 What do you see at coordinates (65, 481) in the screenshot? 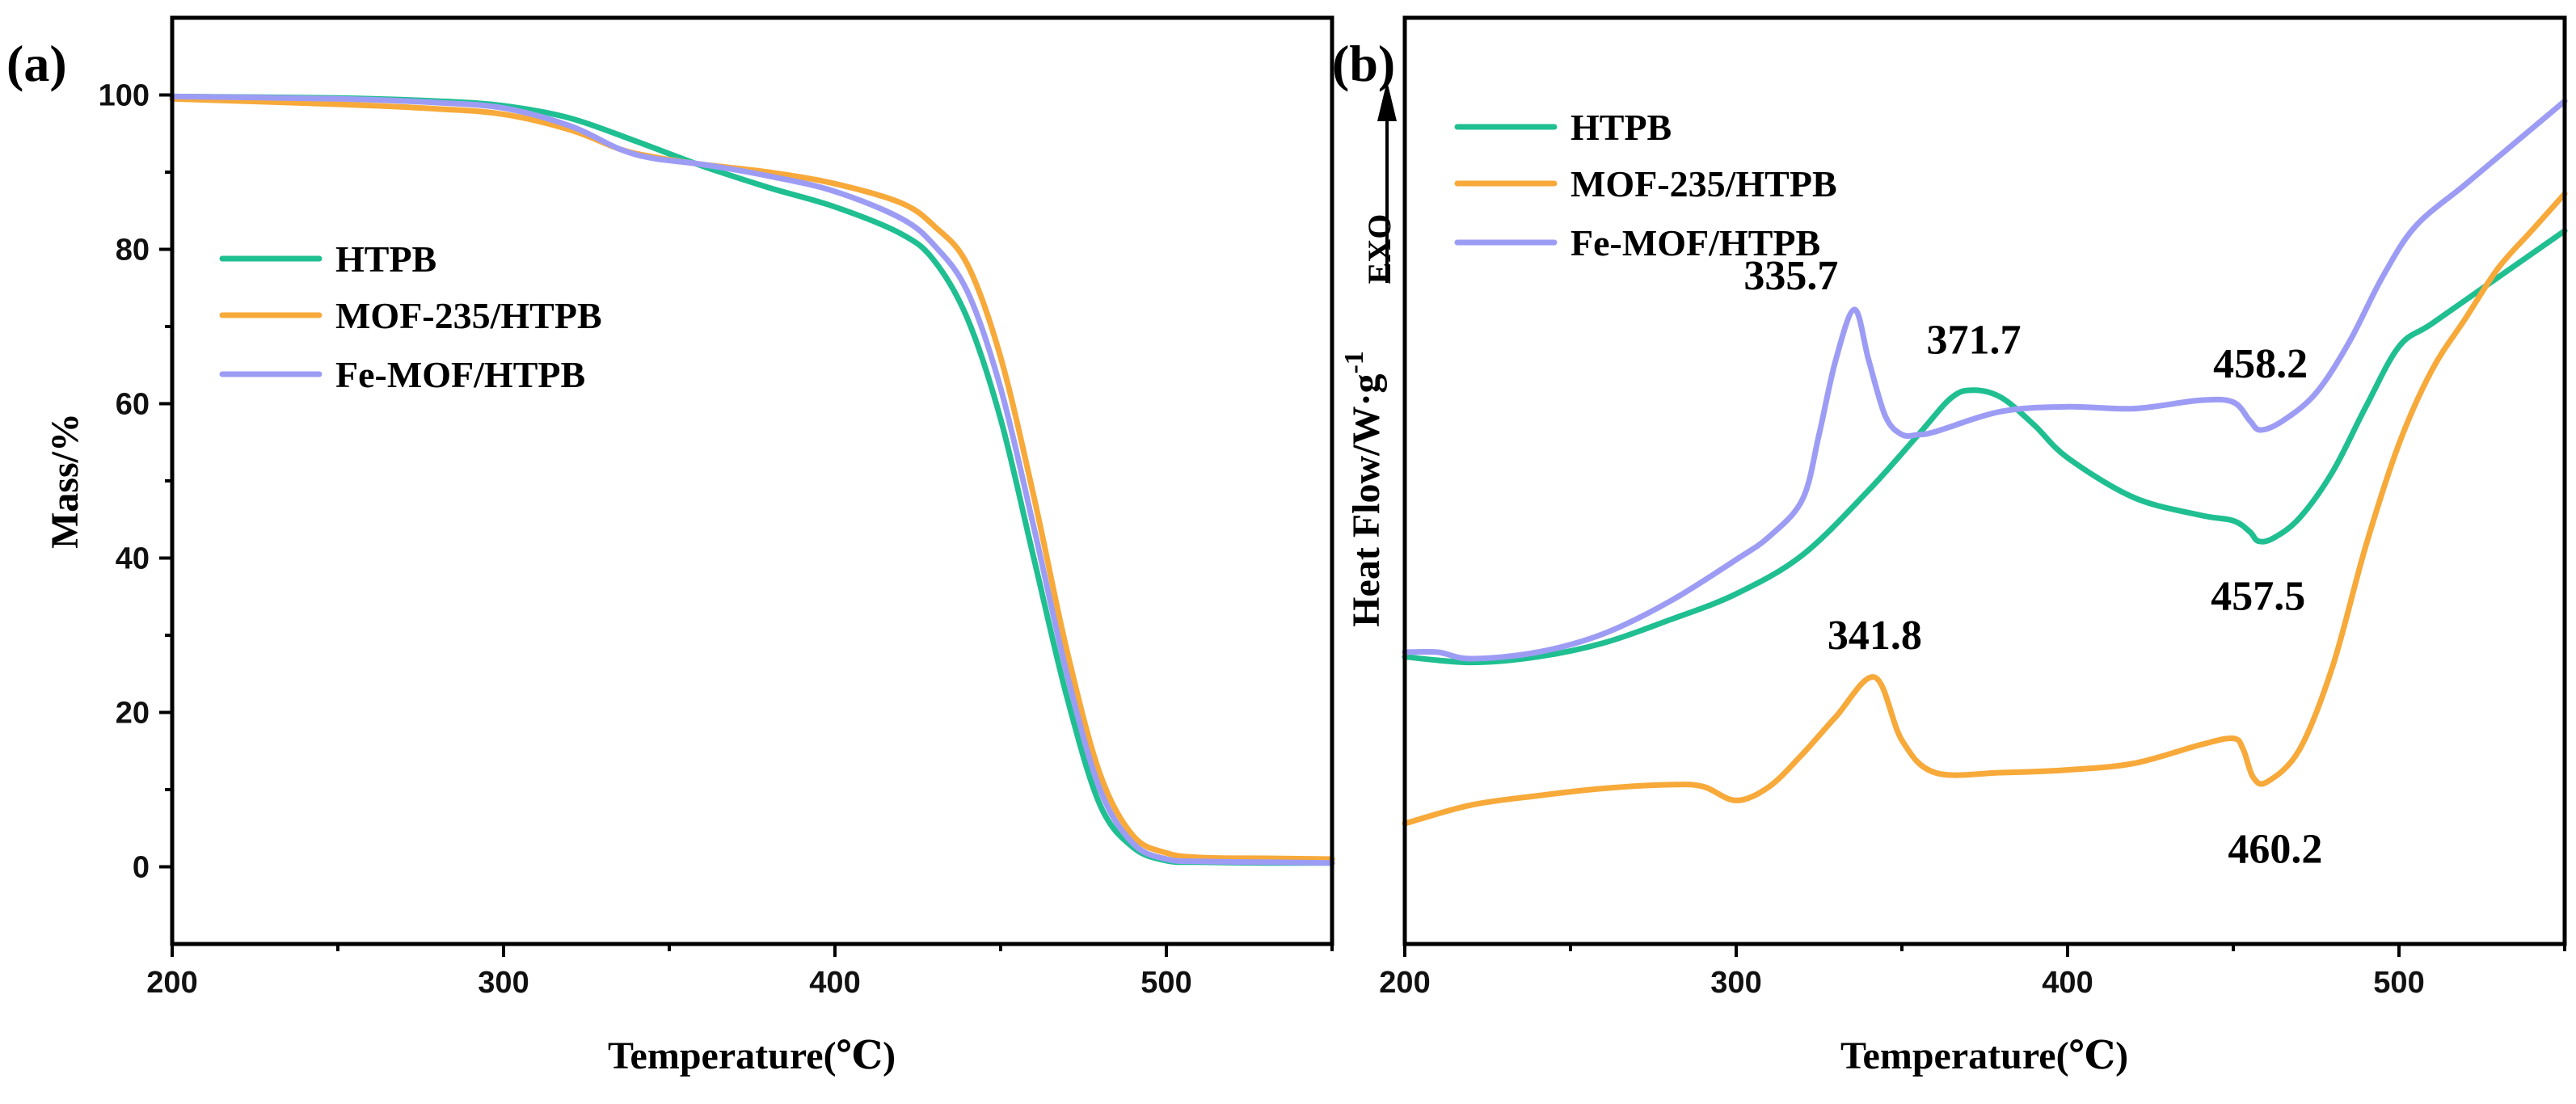
I see `y-axis-title: Mass/%` at bounding box center [65, 481].